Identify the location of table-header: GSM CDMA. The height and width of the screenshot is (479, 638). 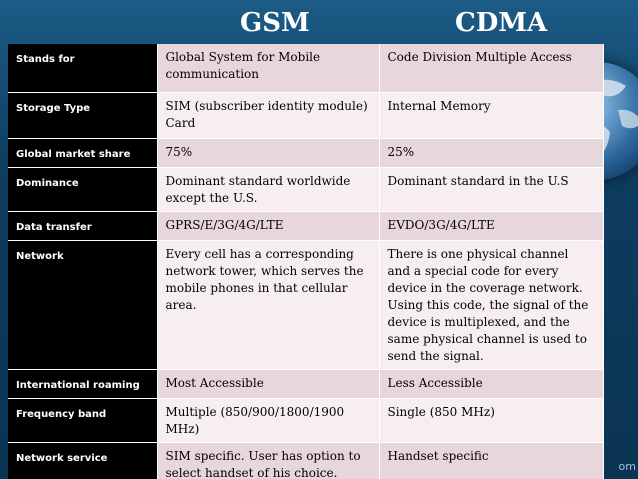
(375, 22).